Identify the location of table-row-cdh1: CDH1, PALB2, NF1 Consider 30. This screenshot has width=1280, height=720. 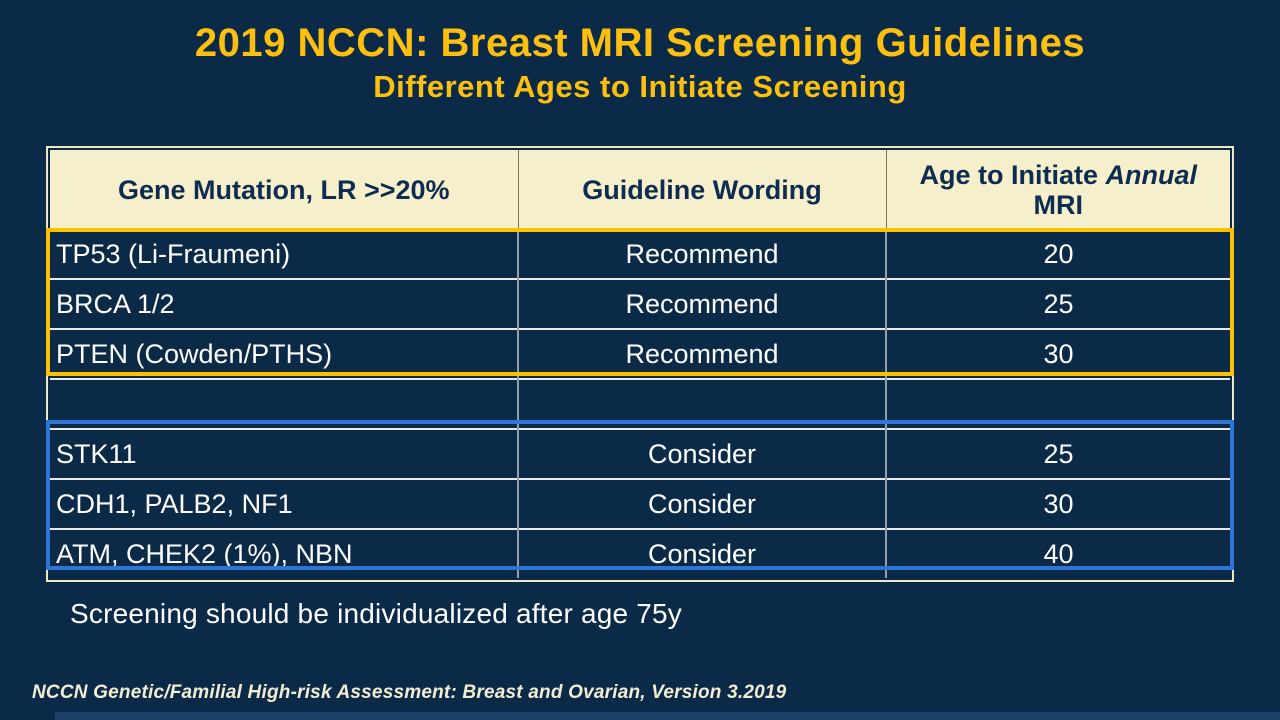
(640, 503).